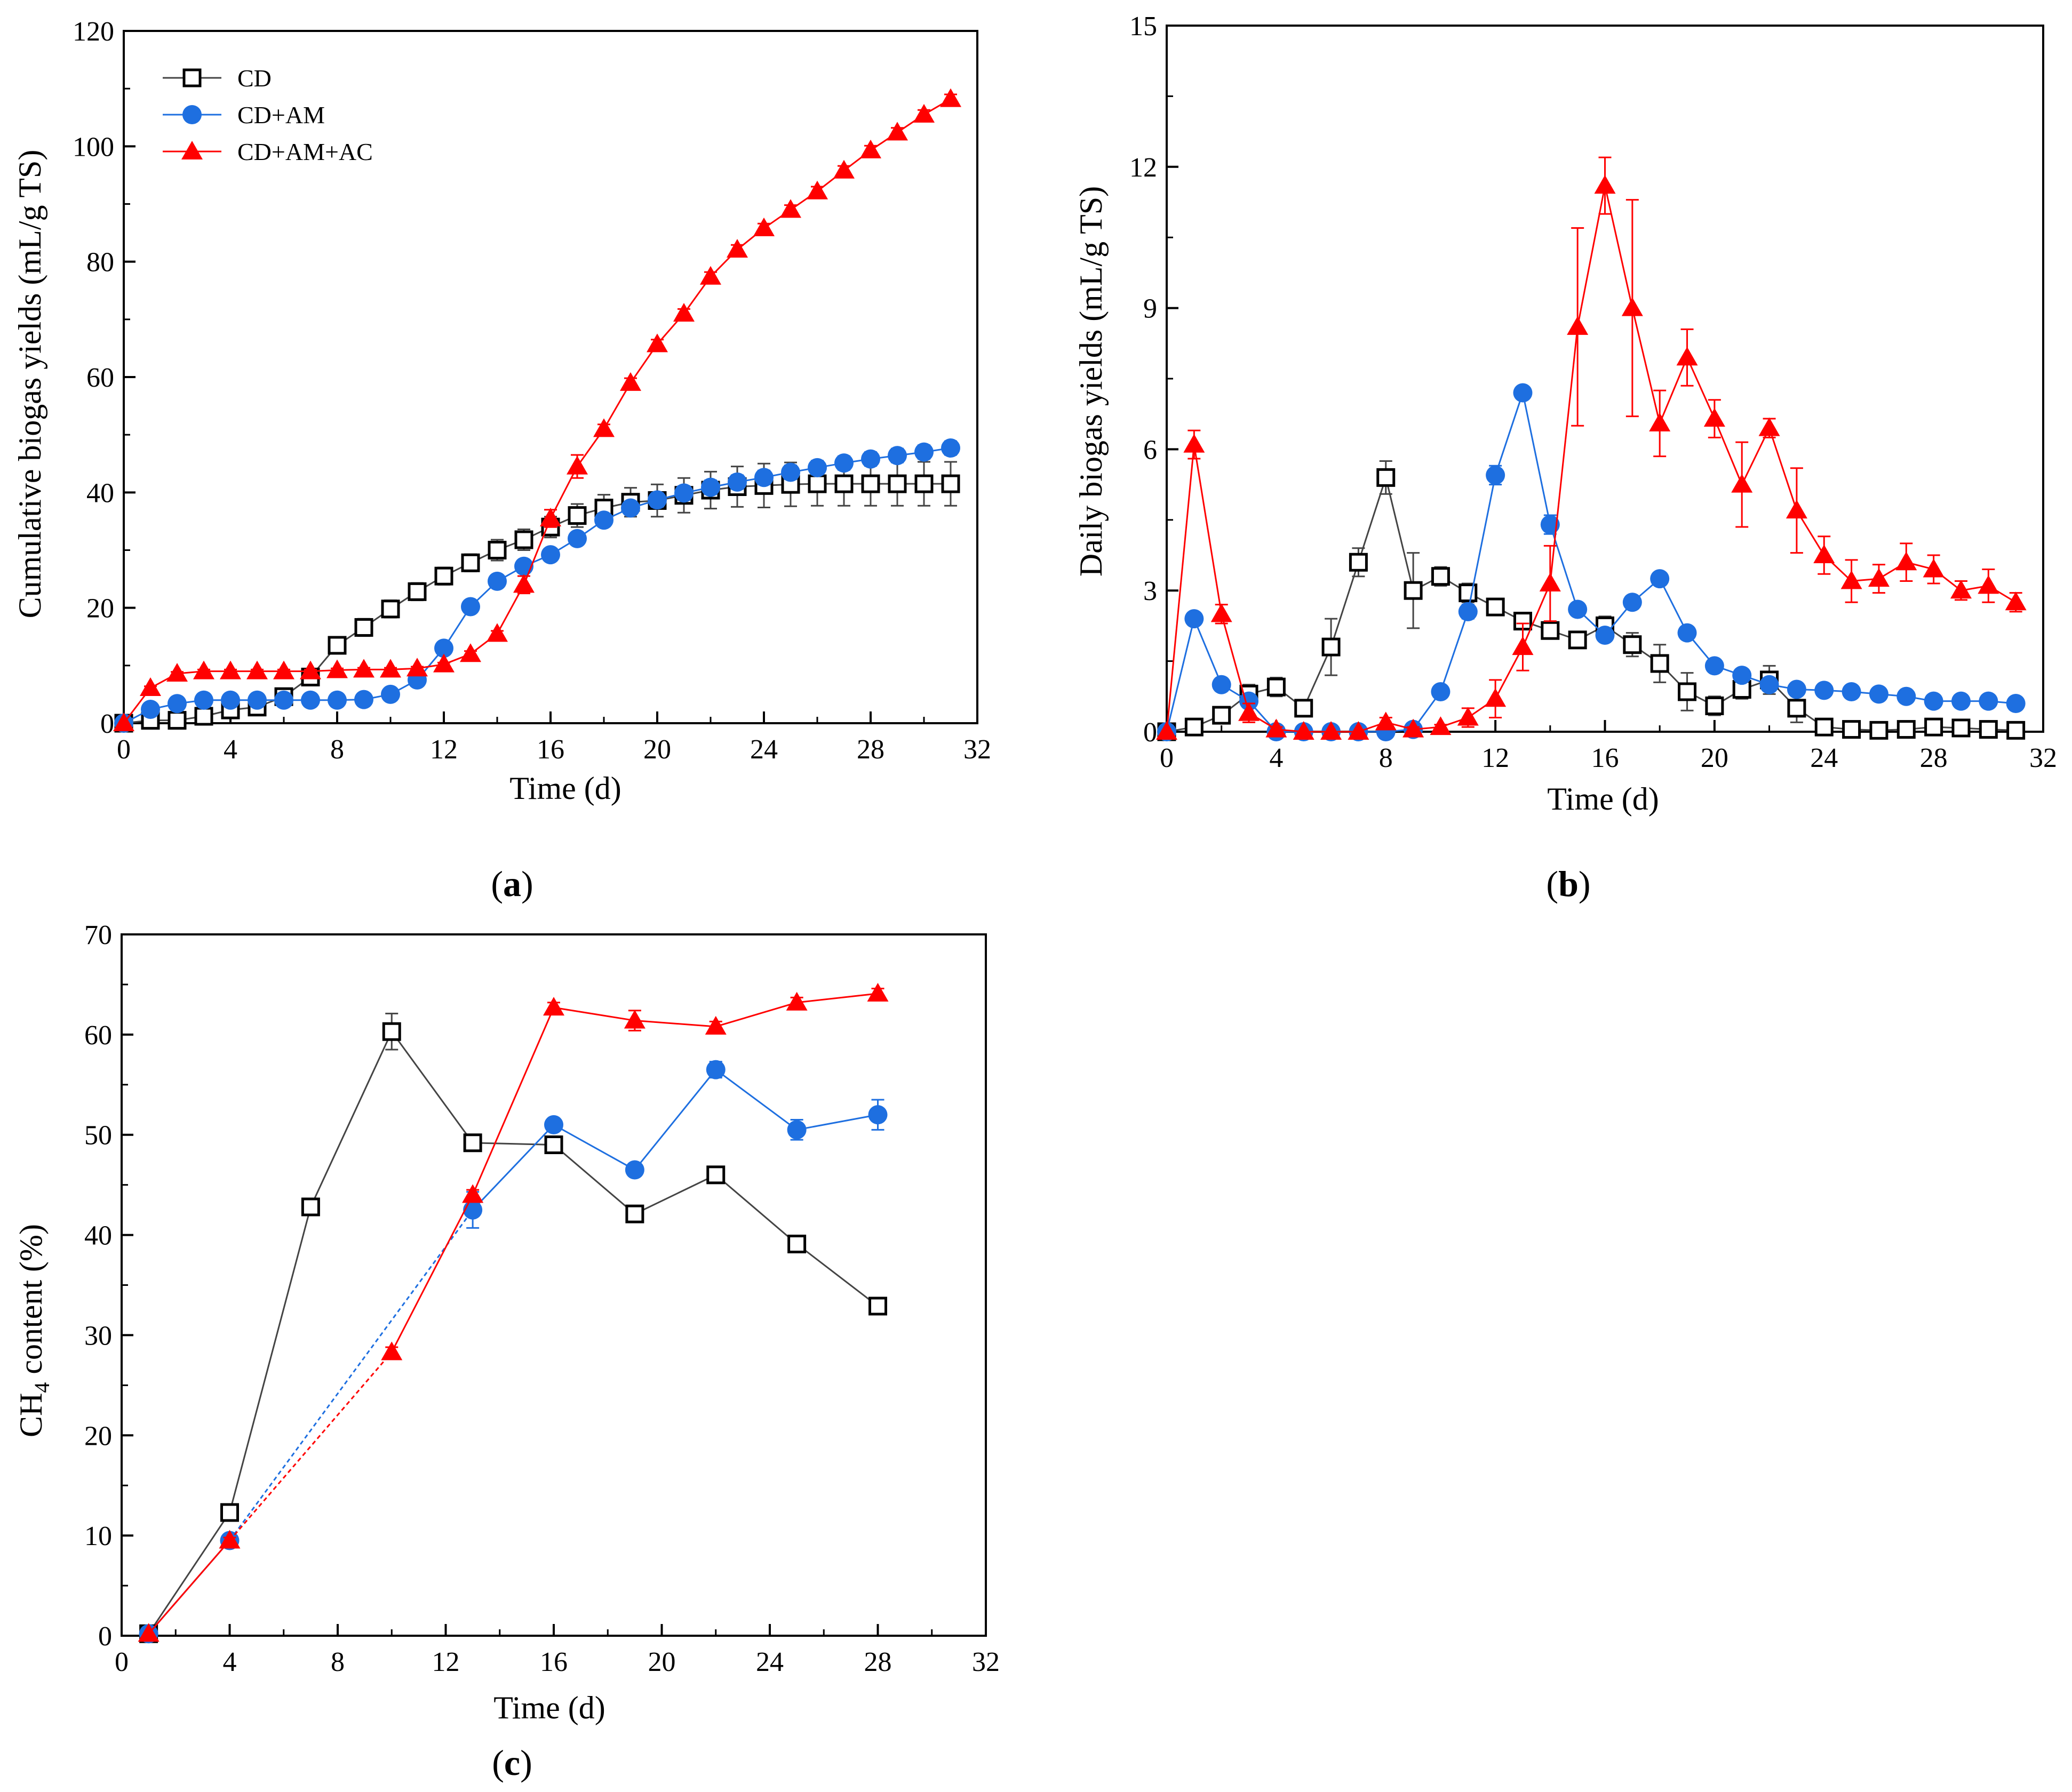  I want to click on panel-b-xtick-label: 32, so click(2043, 758).